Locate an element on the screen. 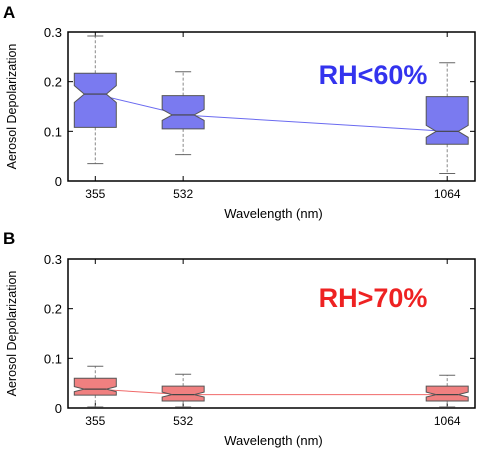 The image size is (484, 457). rh-annotation: RH>70% is located at coordinates (373, 298).